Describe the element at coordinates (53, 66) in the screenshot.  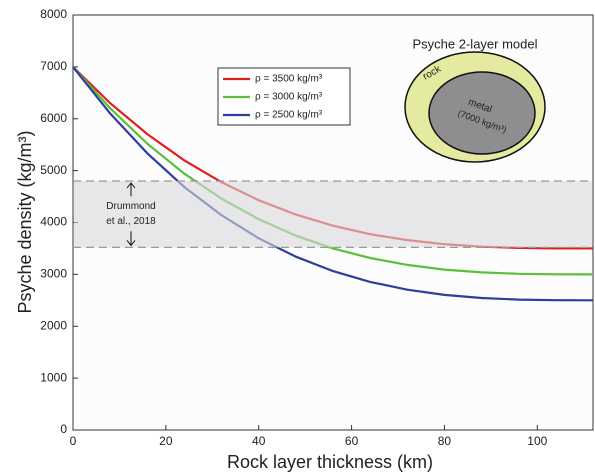
I see `y-tick-label: 7000` at that location.